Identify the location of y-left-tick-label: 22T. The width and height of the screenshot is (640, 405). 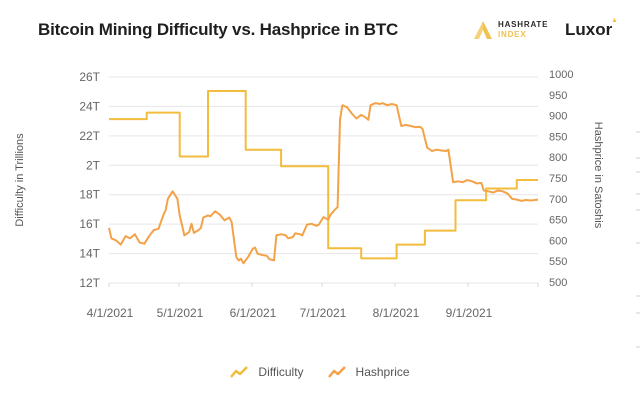
(89, 136).